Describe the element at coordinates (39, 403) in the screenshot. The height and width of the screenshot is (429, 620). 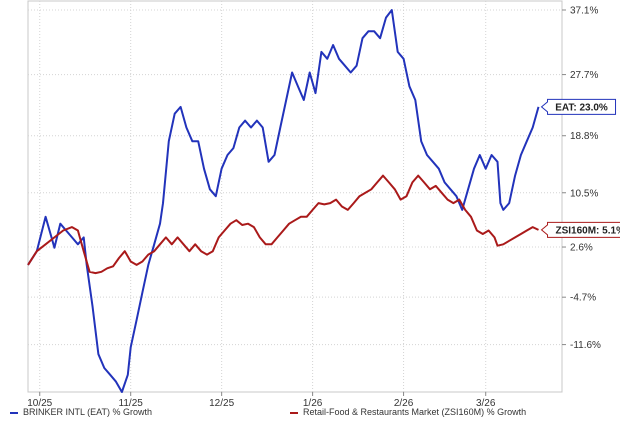
I see `x-tick-label: 10/25` at that location.